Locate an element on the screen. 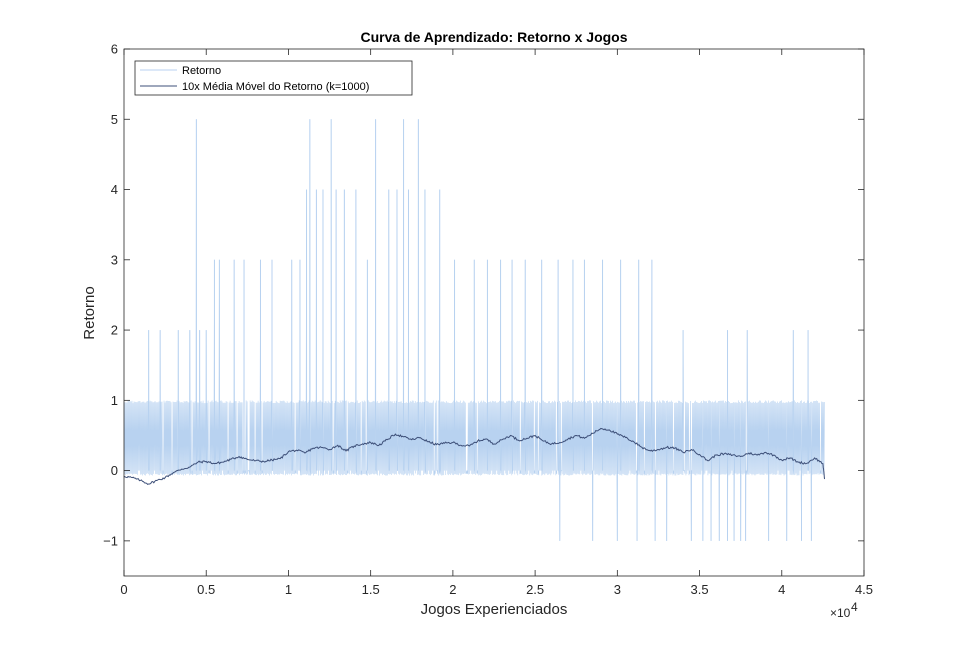  y-tick-label: 5 is located at coordinates (114, 119).